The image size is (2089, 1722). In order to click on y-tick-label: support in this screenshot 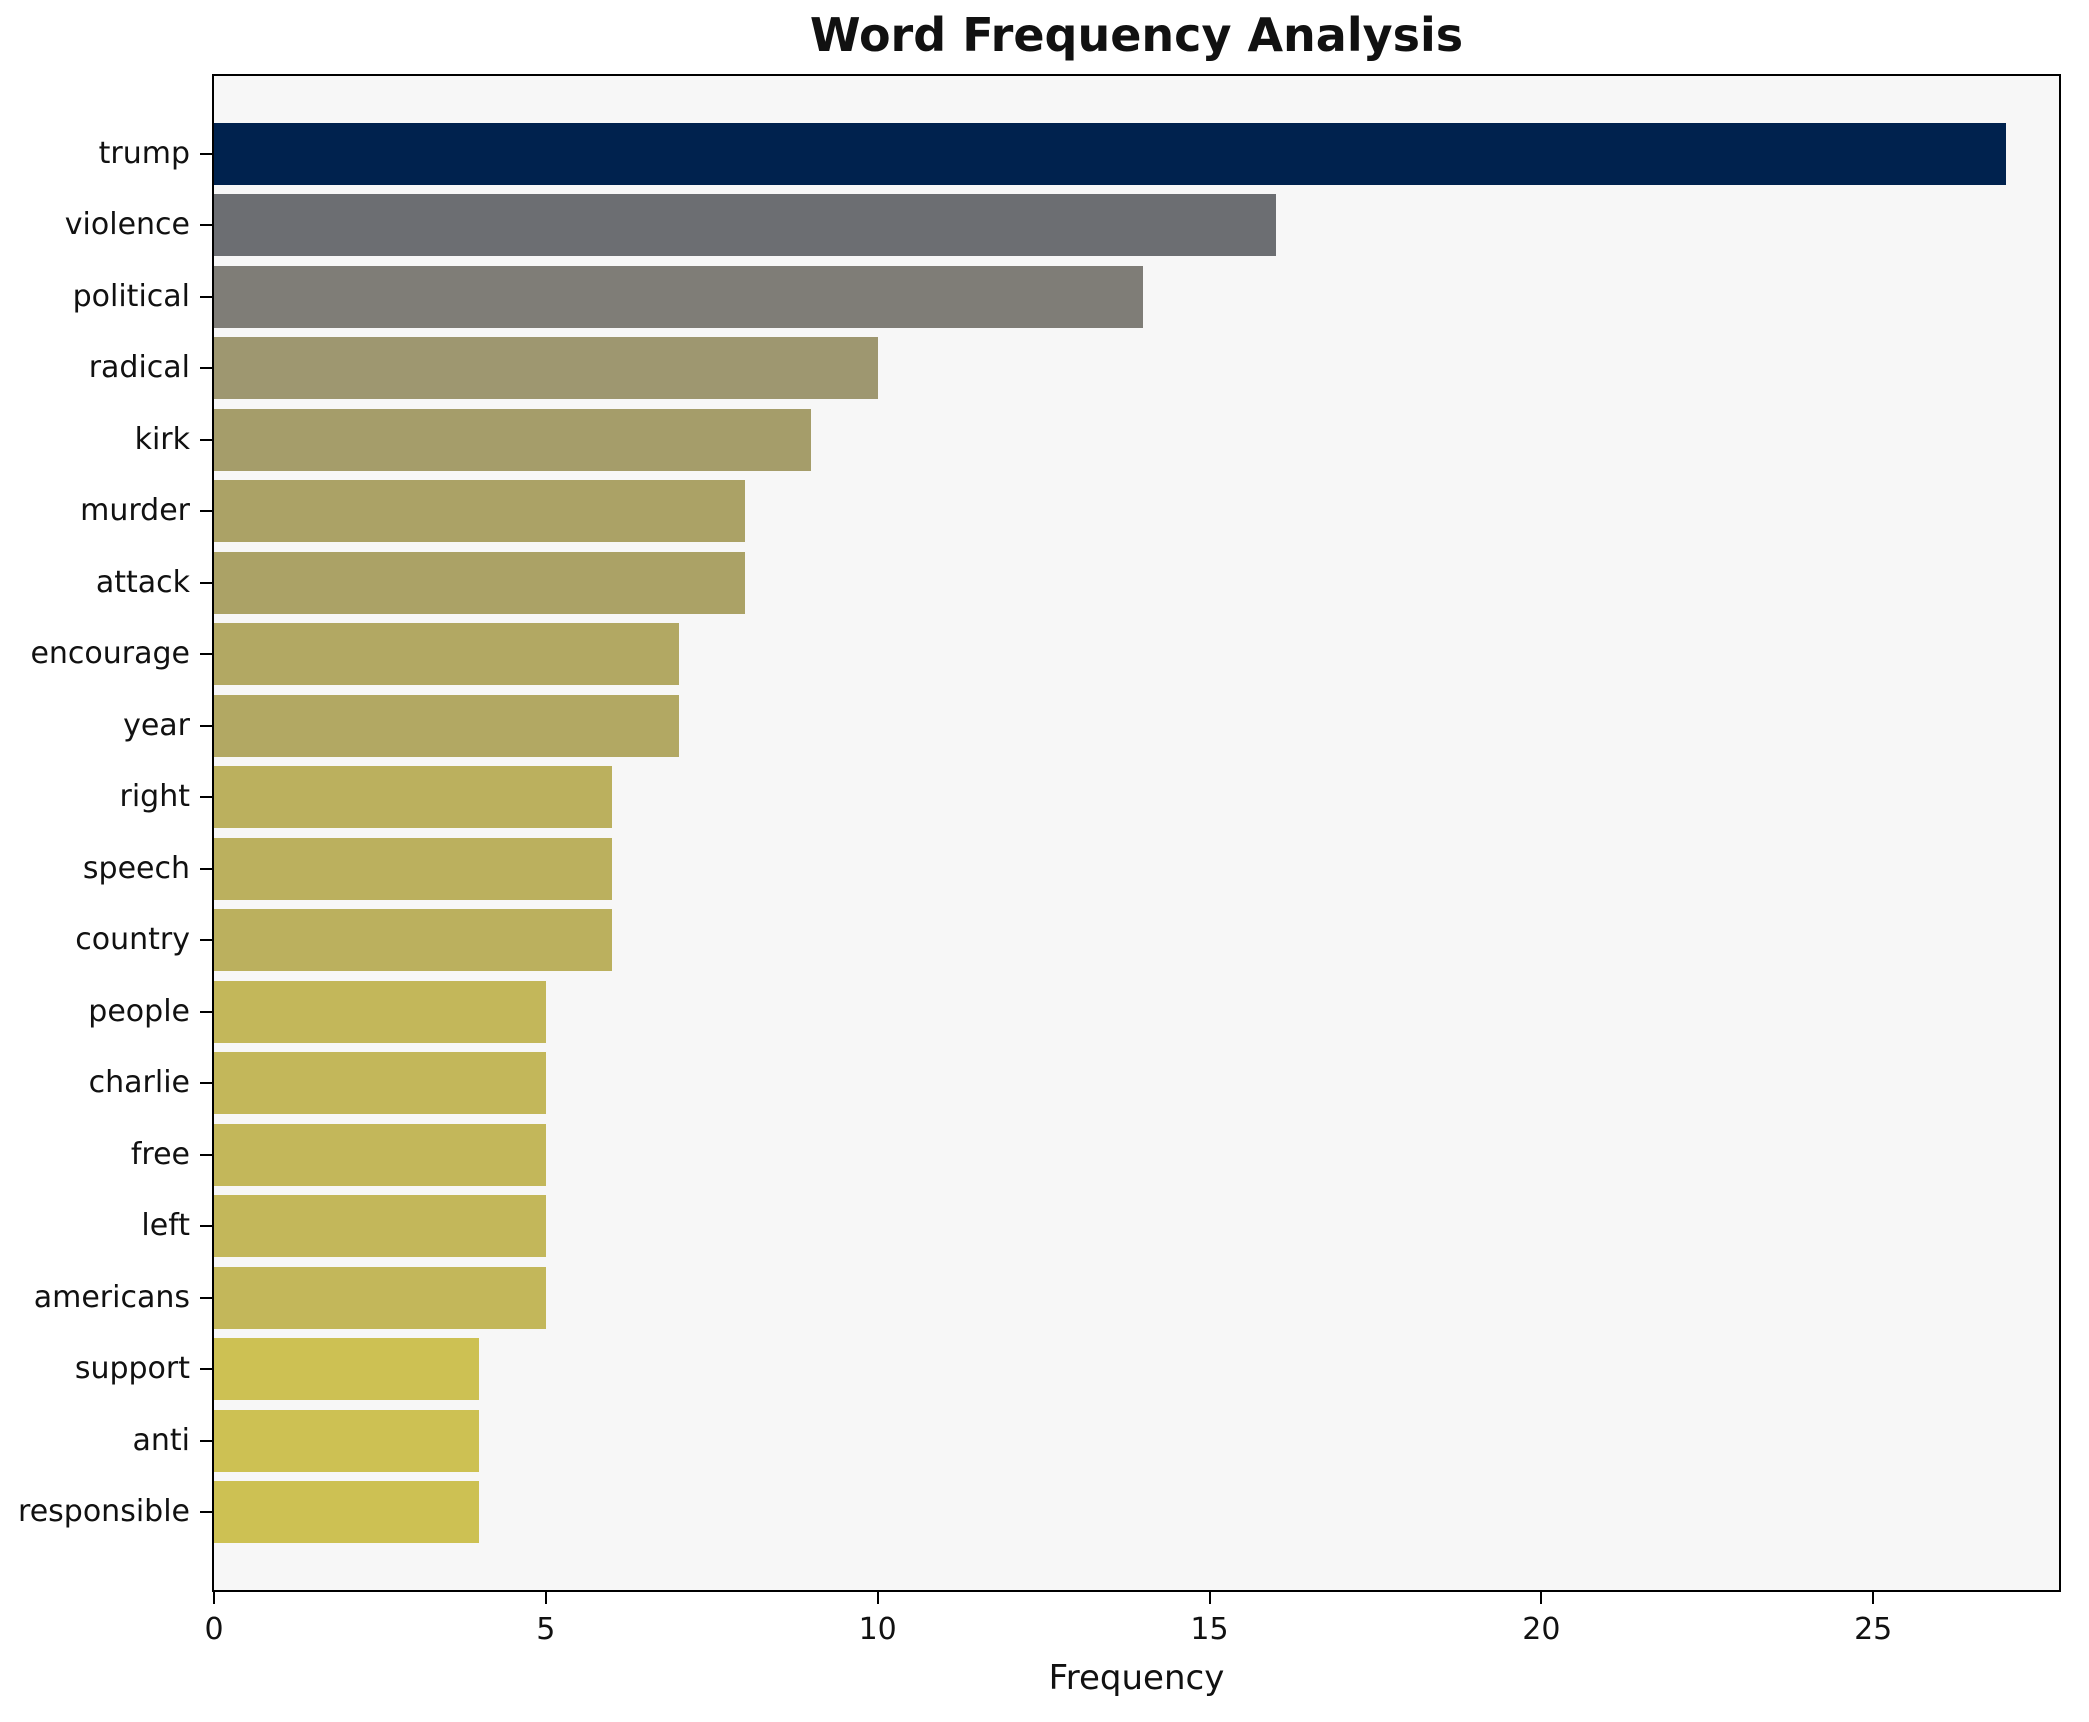, I will do `click(132, 1369)`.